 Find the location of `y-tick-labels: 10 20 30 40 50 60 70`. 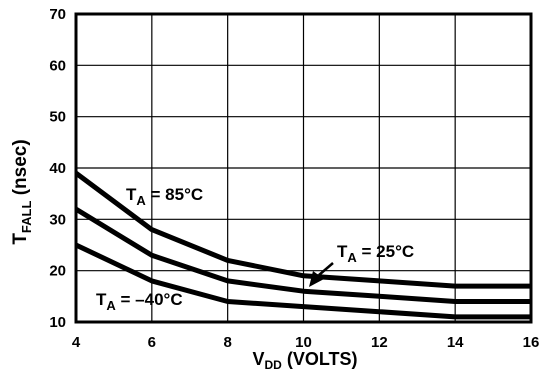

y-tick-labels: 10 20 30 40 50 60 70 is located at coordinates (57, 168).